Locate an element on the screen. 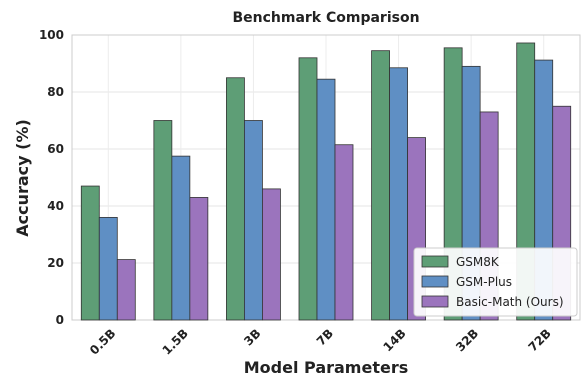  bar-gsm8k-0-5b is located at coordinates (90, 253).